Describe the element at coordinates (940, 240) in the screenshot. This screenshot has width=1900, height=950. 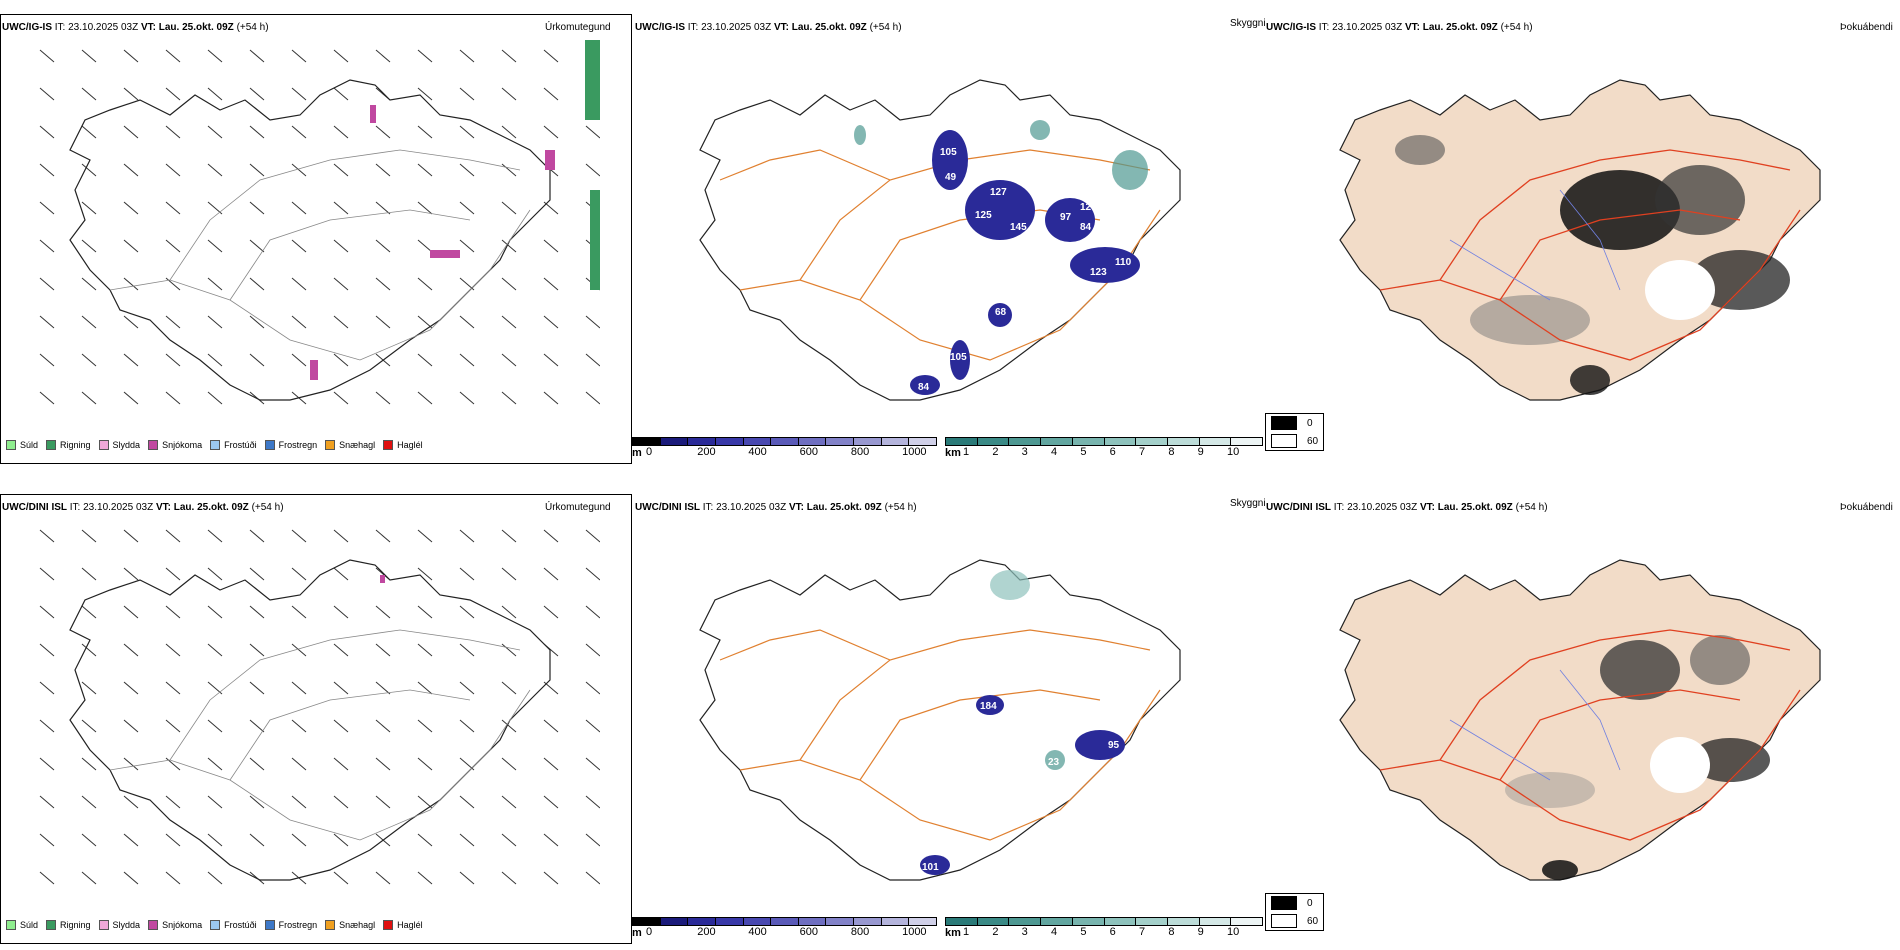
I see `iceland-map-visibility-row1: 105 49 127 125 145 97 12 84 110 123 68 105 84` at that location.